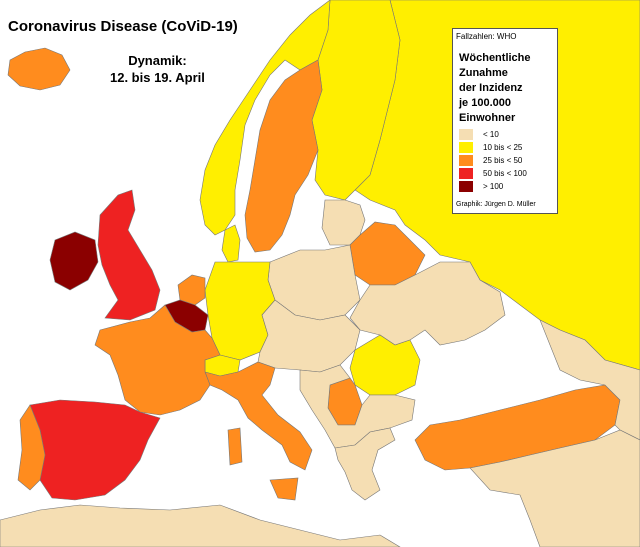  Describe the element at coordinates (39, 69) in the screenshot. I see `region-iceland` at that location.